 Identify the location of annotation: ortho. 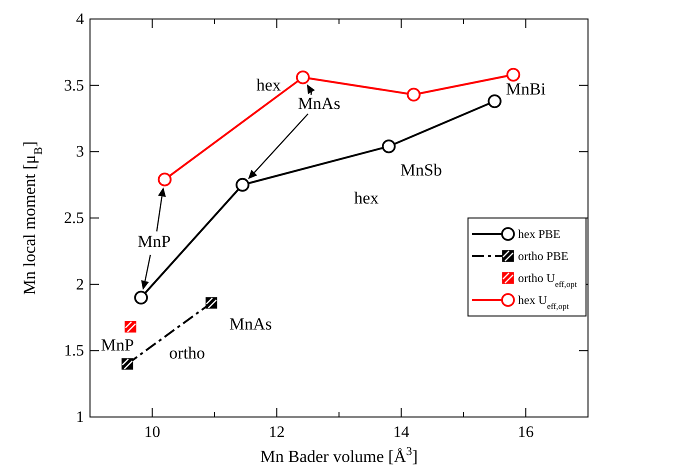
(187, 353).